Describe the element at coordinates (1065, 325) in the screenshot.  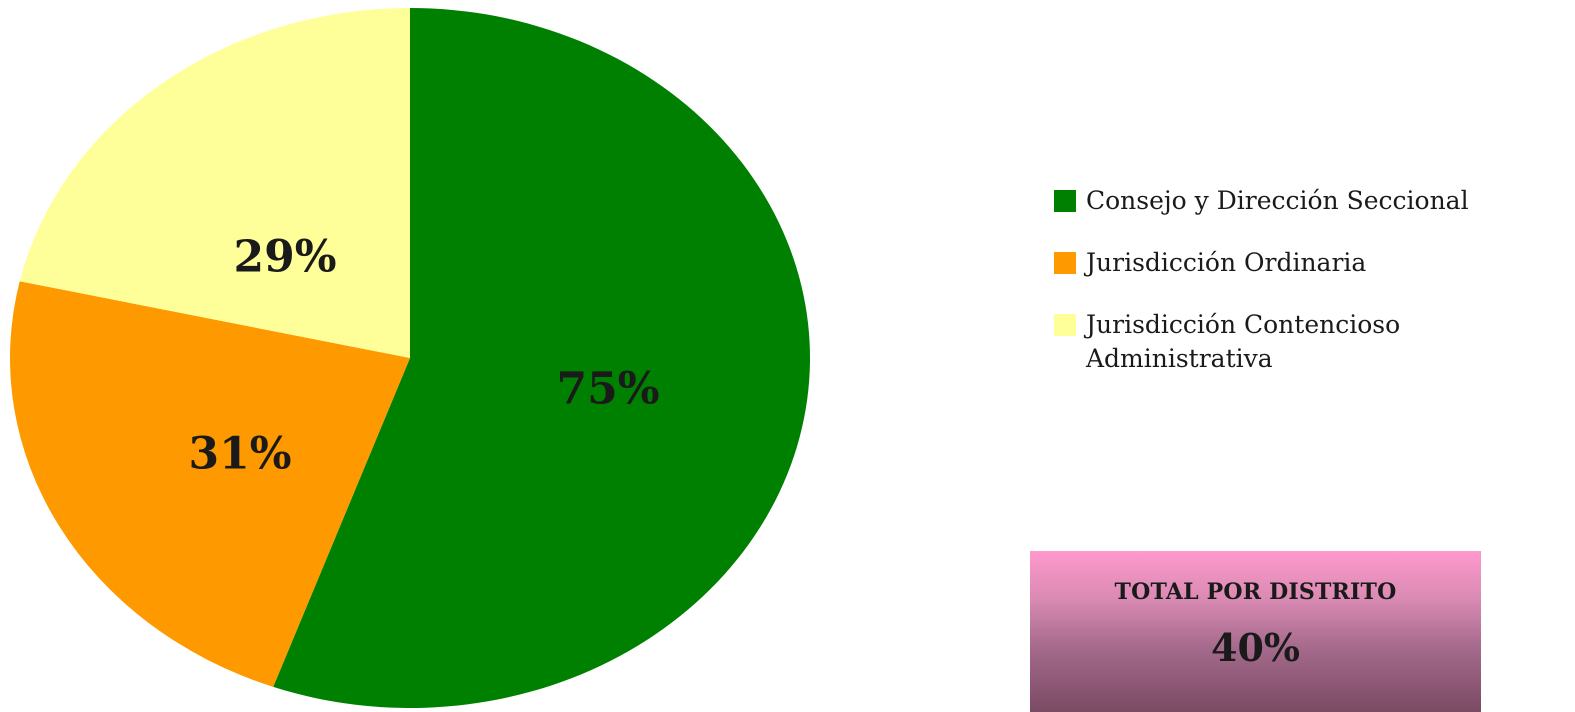
I see `legend-swatch-contencioso` at that location.